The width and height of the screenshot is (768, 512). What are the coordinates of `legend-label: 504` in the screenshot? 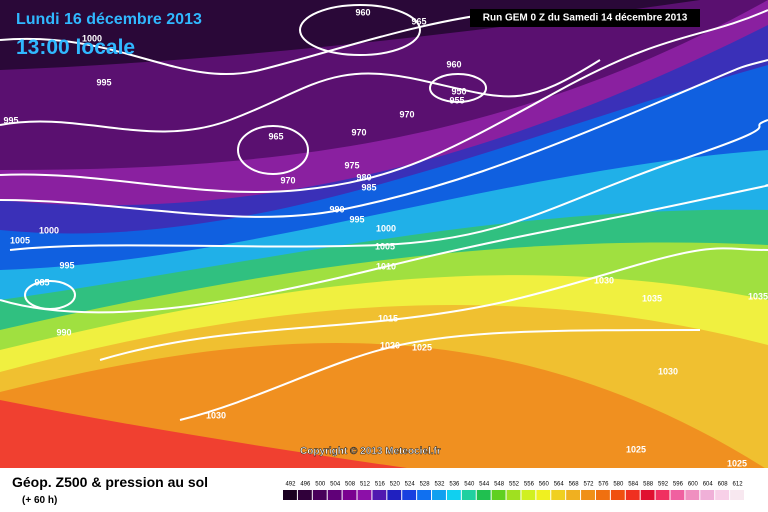 It's located at (335, 485).